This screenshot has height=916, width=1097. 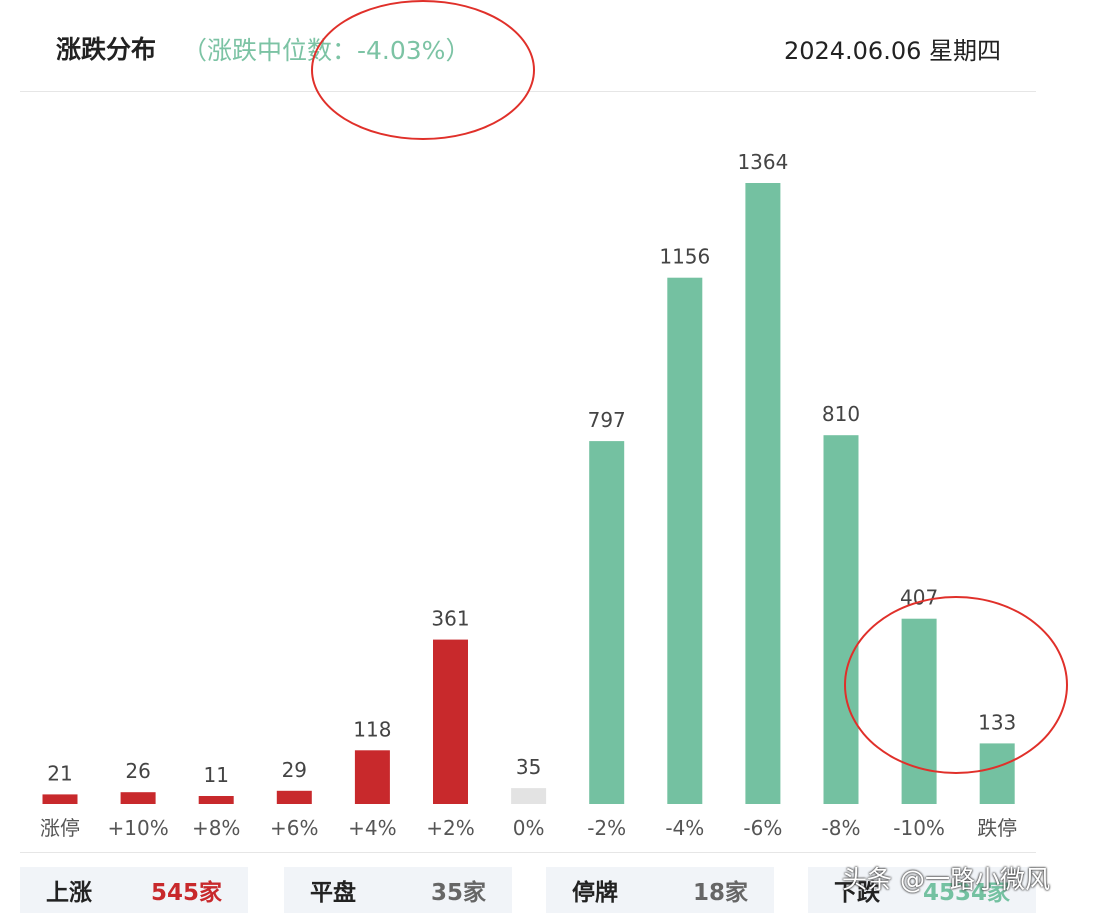 I want to click on header: 涨跌分布 （涨跌中位数：-4.03%） 2024.06.06 星期四, so click(x=548, y=46).